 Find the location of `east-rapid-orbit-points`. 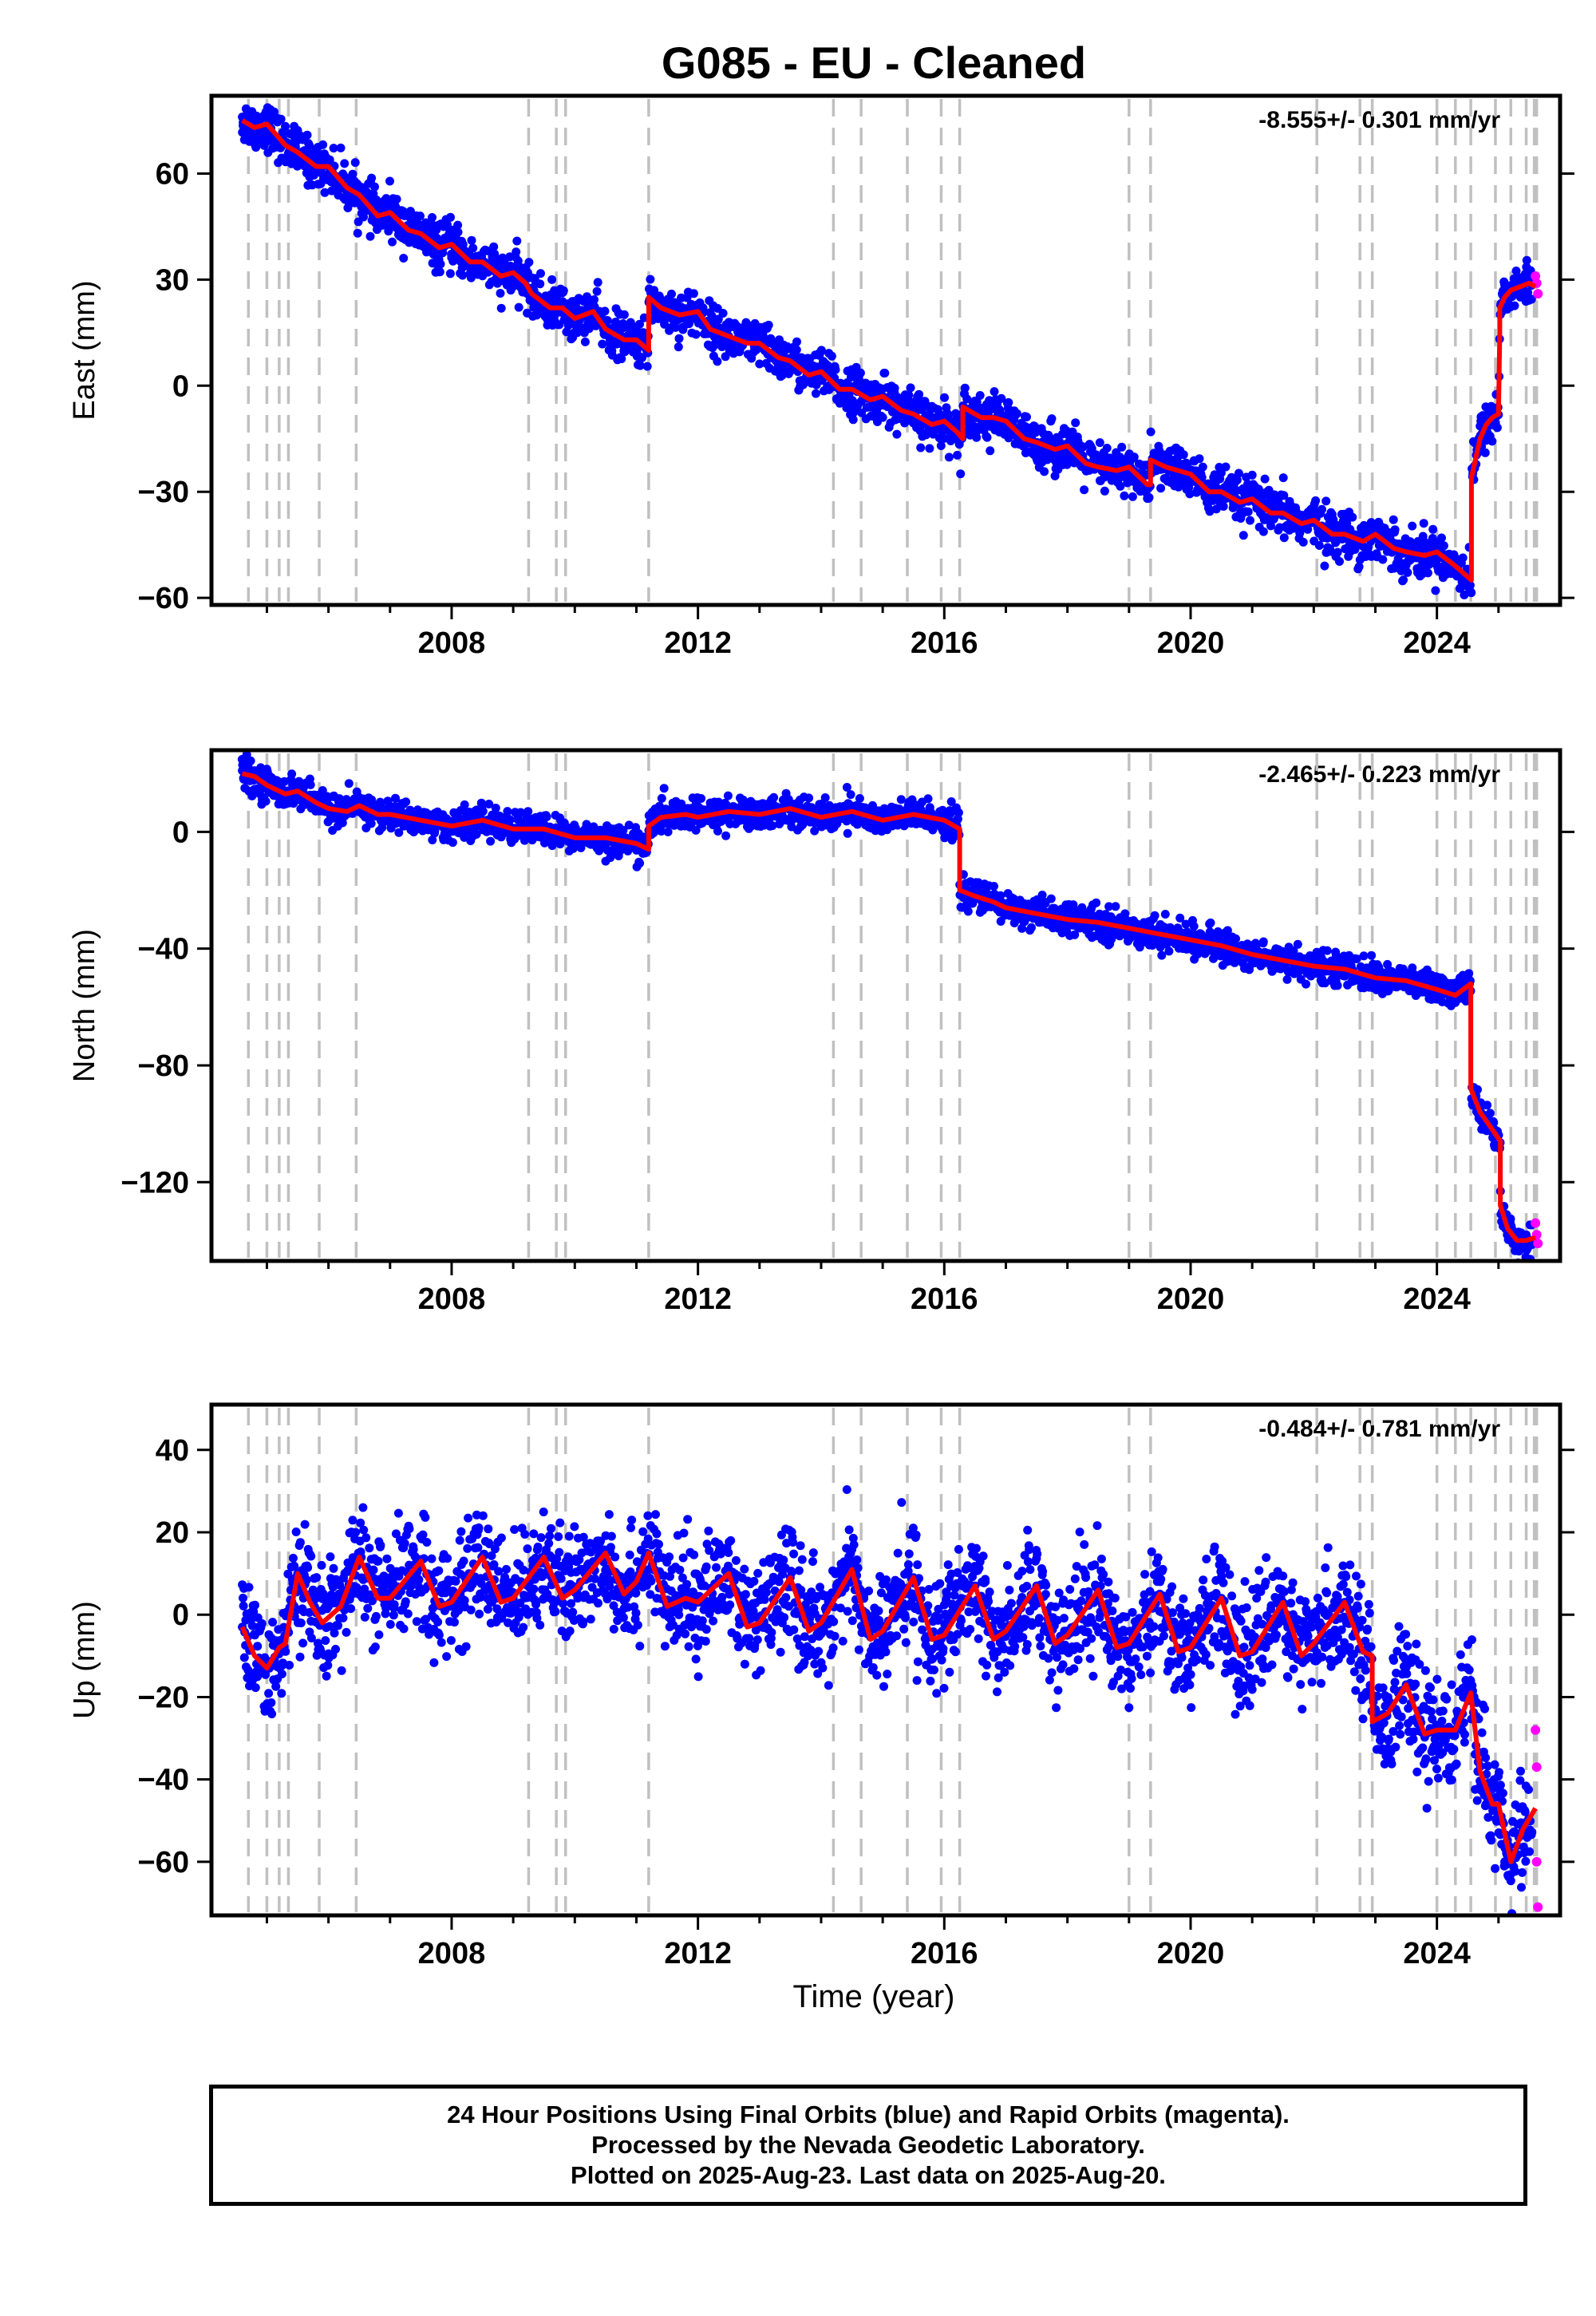

east-rapid-orbit-points is located at coordinates (1537, 285).